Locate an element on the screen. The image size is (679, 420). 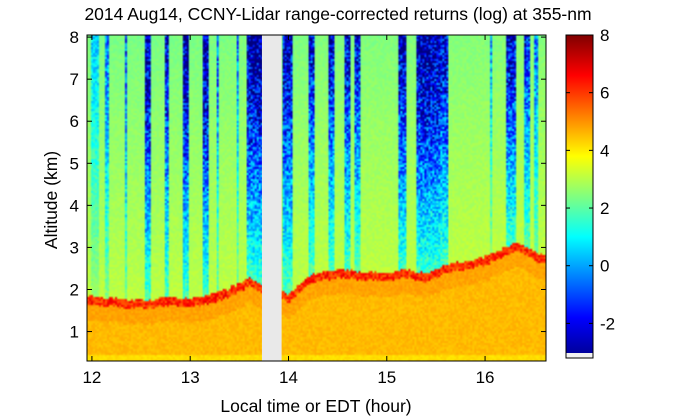
colorbar-tick-label: 4 is located at coordinates (604, 150).